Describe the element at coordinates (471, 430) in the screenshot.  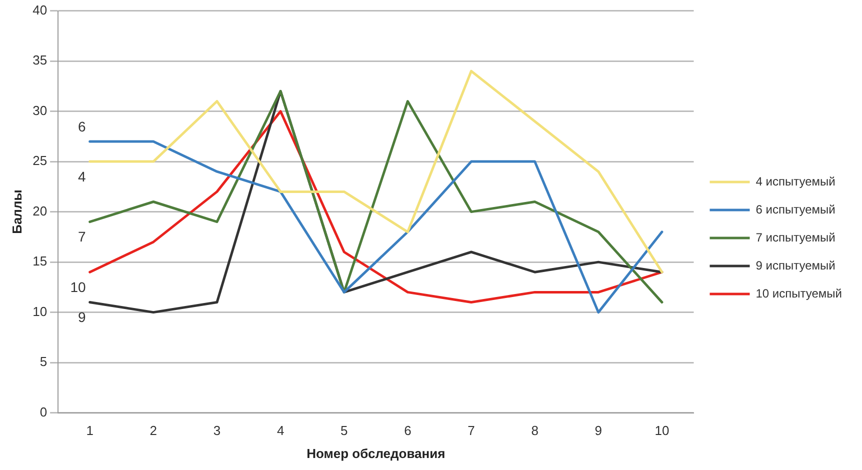
I see `x-tick-label: 7` at that location.